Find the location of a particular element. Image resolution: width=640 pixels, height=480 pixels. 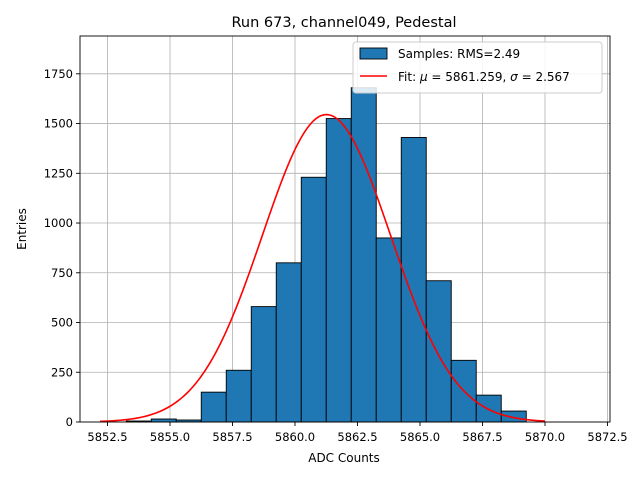

y-tick-label: 1250 is located at coordinates (58, 173).